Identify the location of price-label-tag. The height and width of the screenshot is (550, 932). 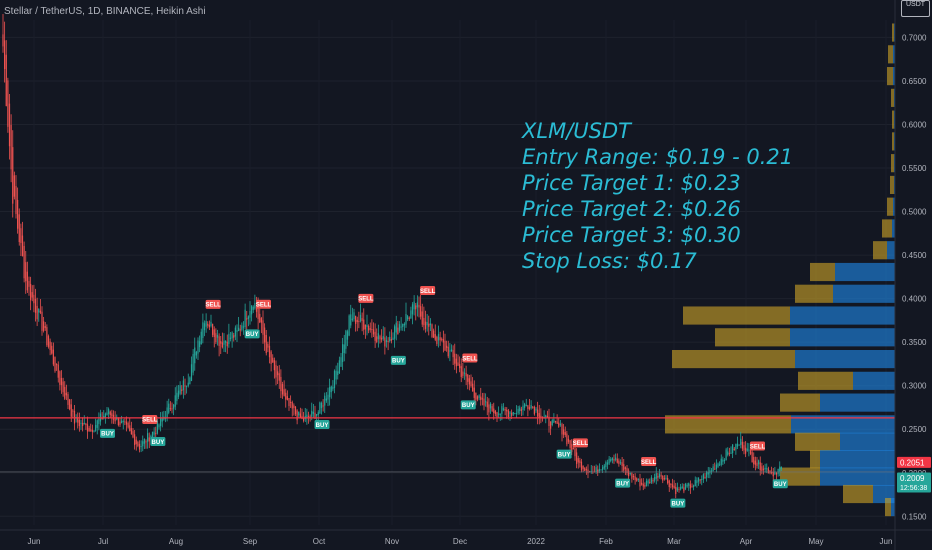
(914, 482).